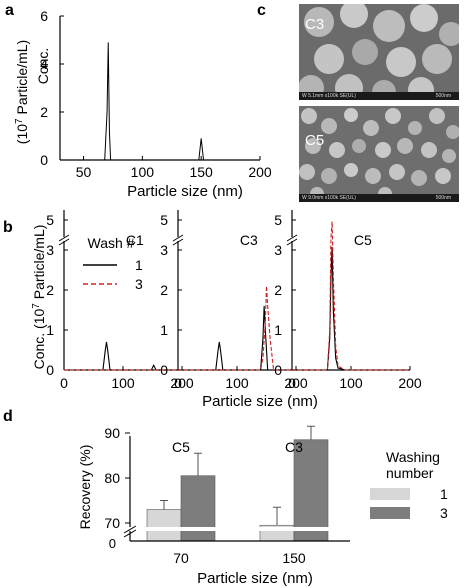  I want to click on panel-a-ytick-label: 6, so click(44, 16).